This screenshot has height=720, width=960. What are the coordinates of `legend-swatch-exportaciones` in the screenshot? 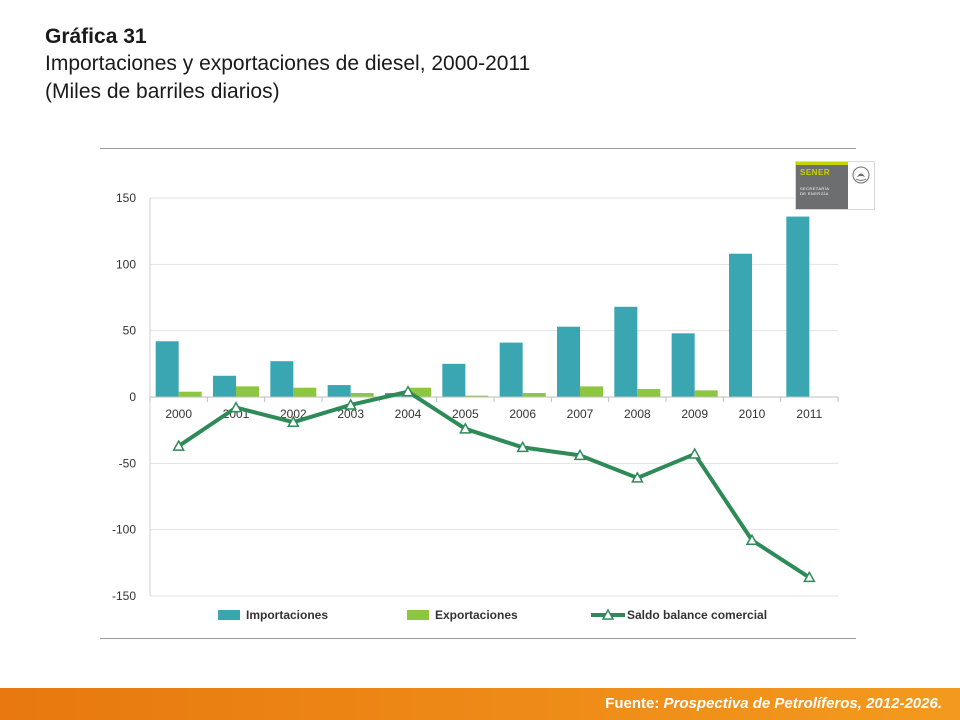 It's located at (418, 615).